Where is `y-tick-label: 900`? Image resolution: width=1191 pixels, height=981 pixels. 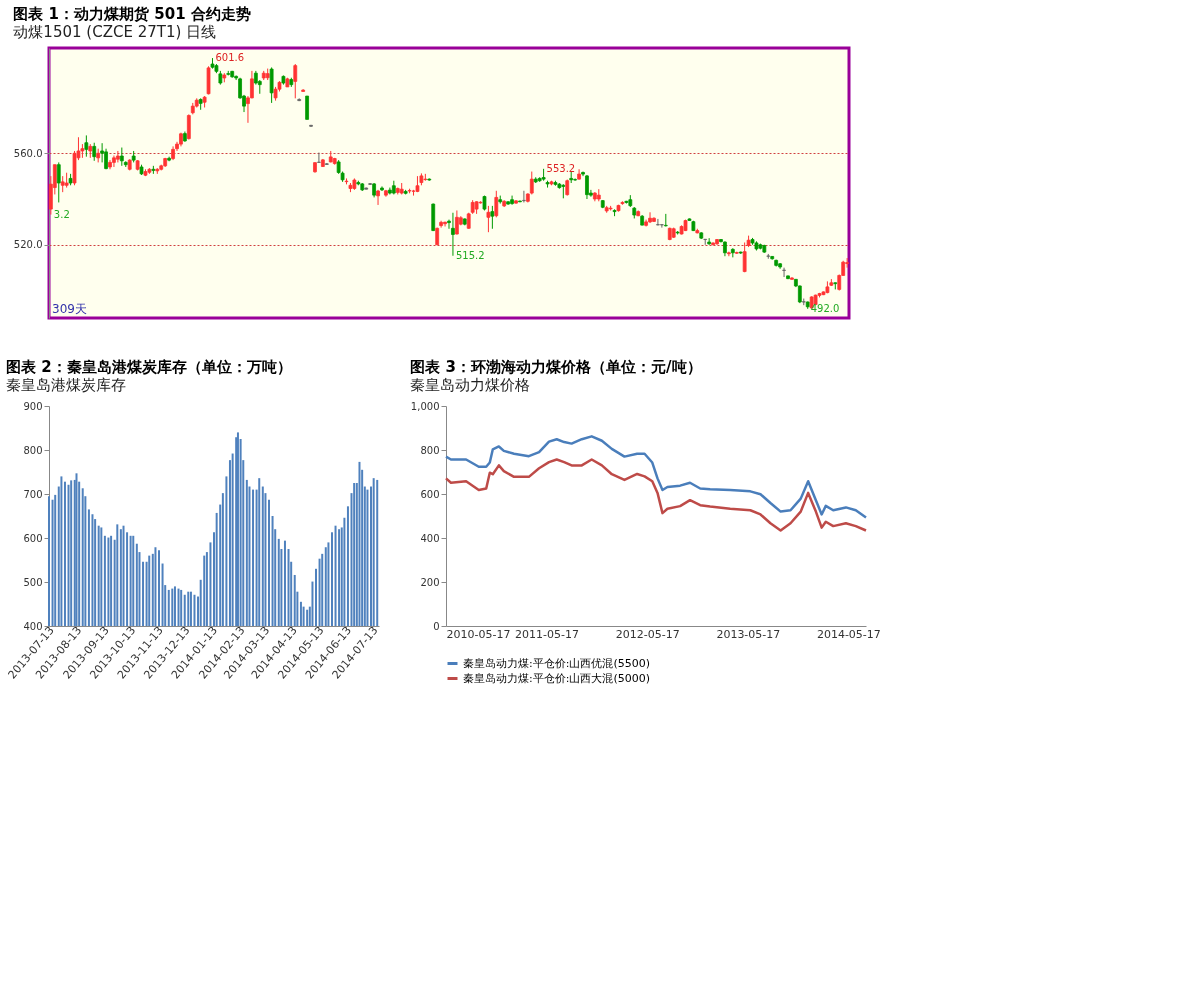 y-tick-label: 900 is located at coordinates (33, 406).